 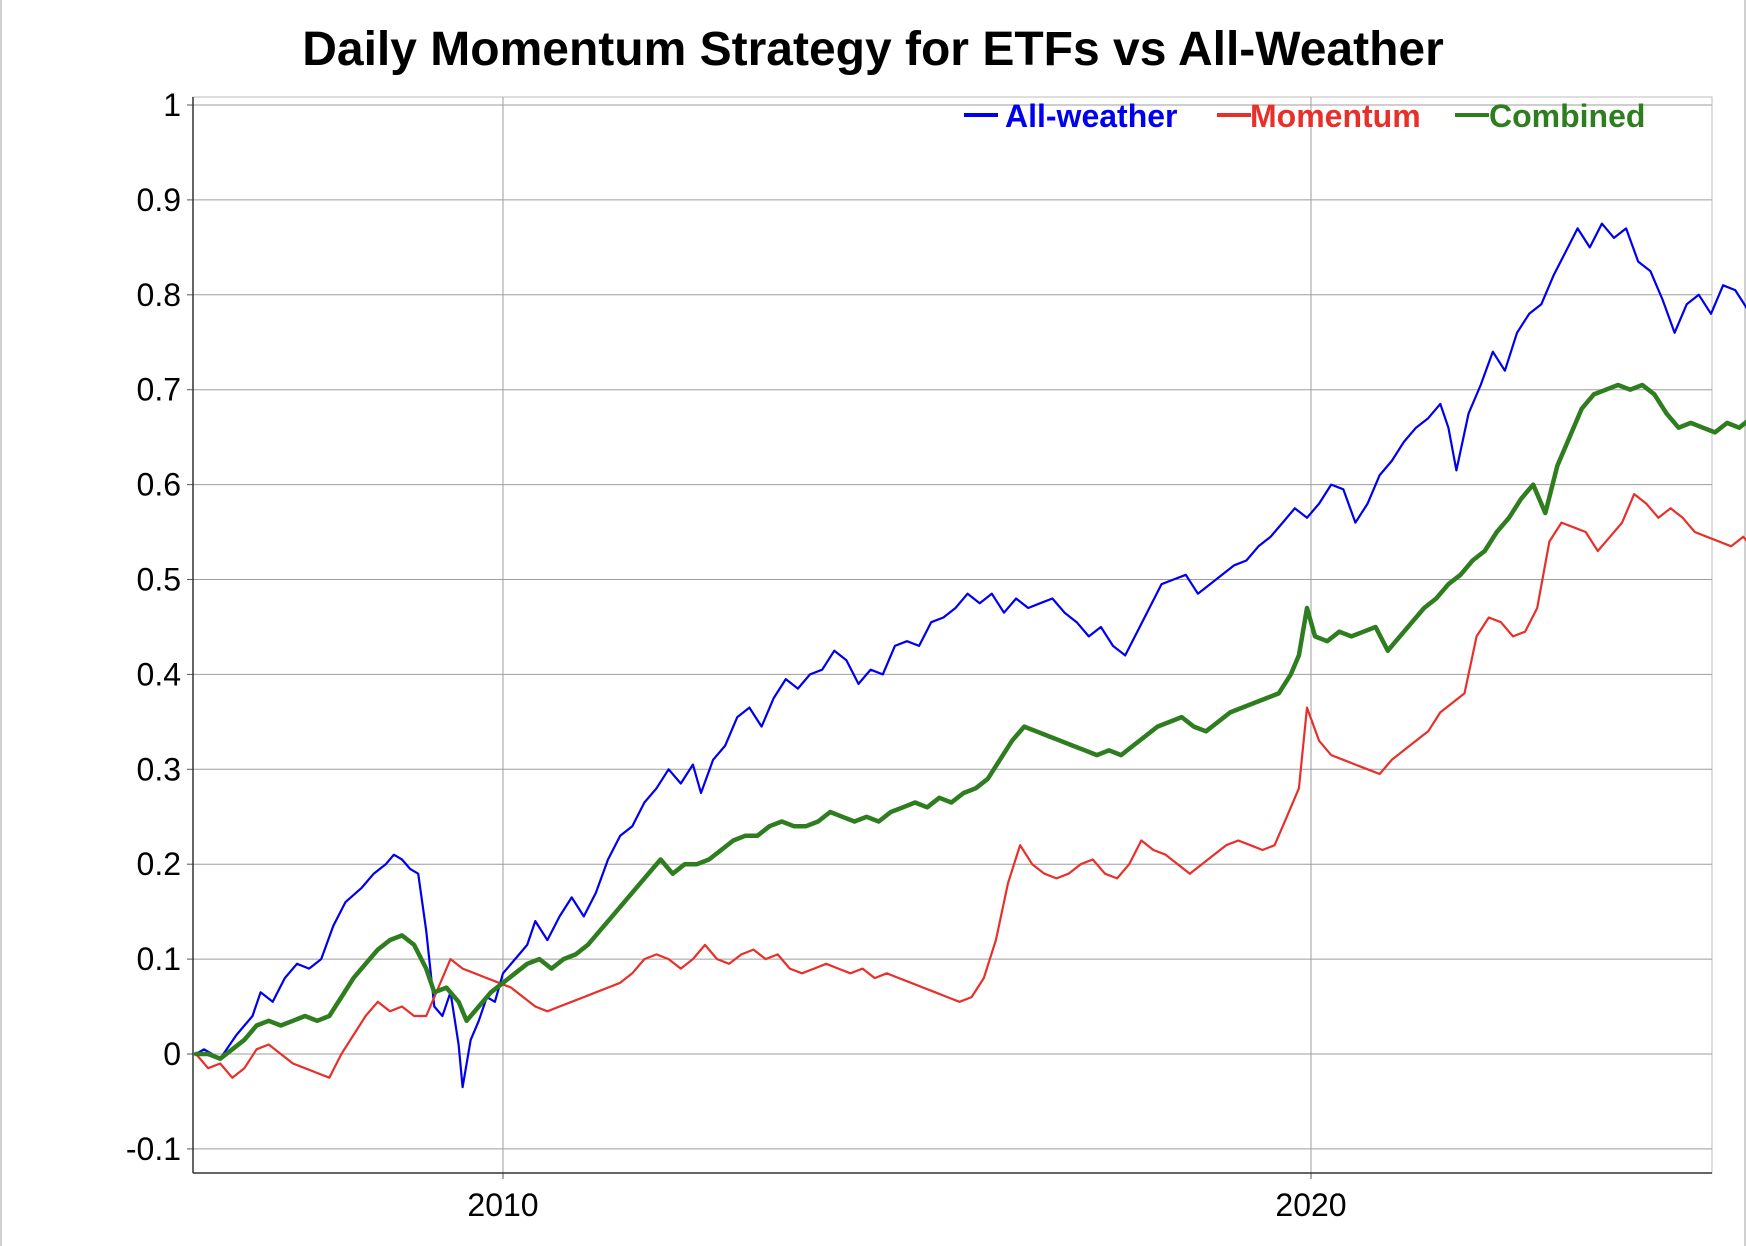 I want to click on y-tick-label: 0.3, so click(x=159, y=769).